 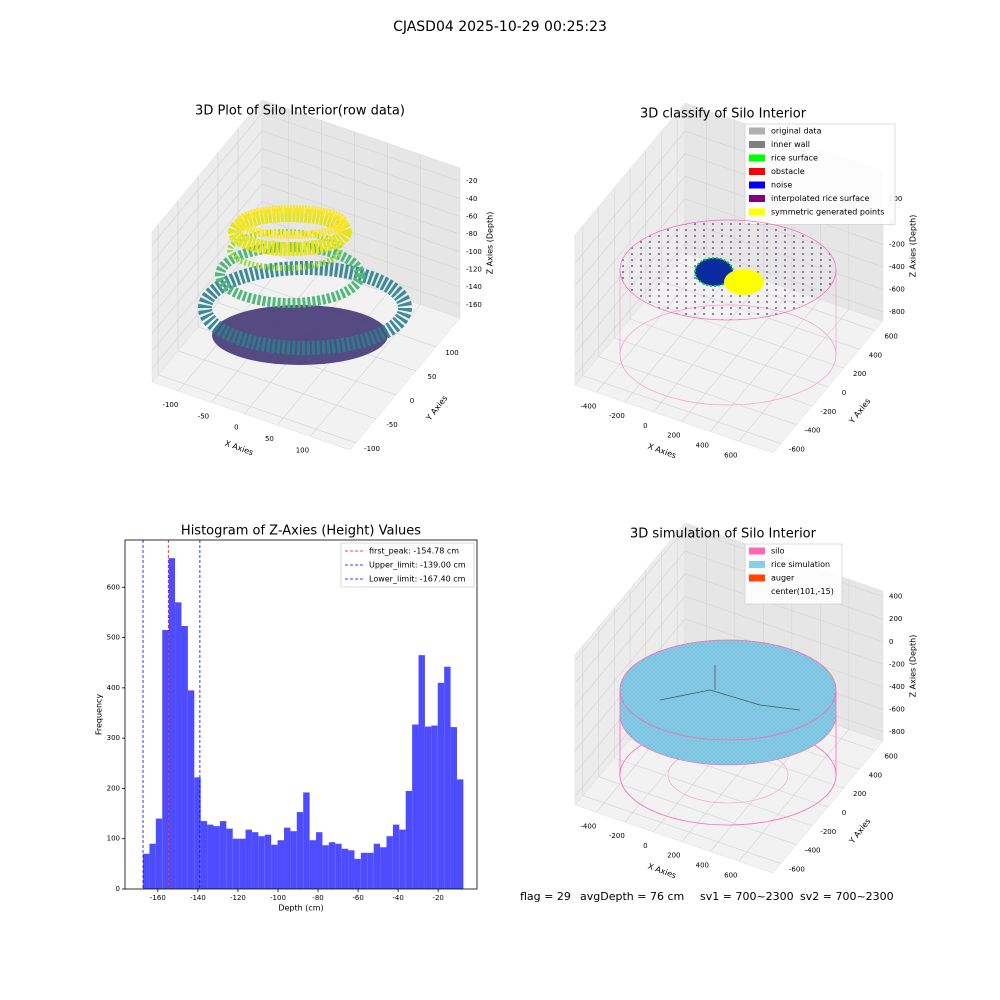 I want to click on y-axis-label: Frequency, so click(x=99, y=715).